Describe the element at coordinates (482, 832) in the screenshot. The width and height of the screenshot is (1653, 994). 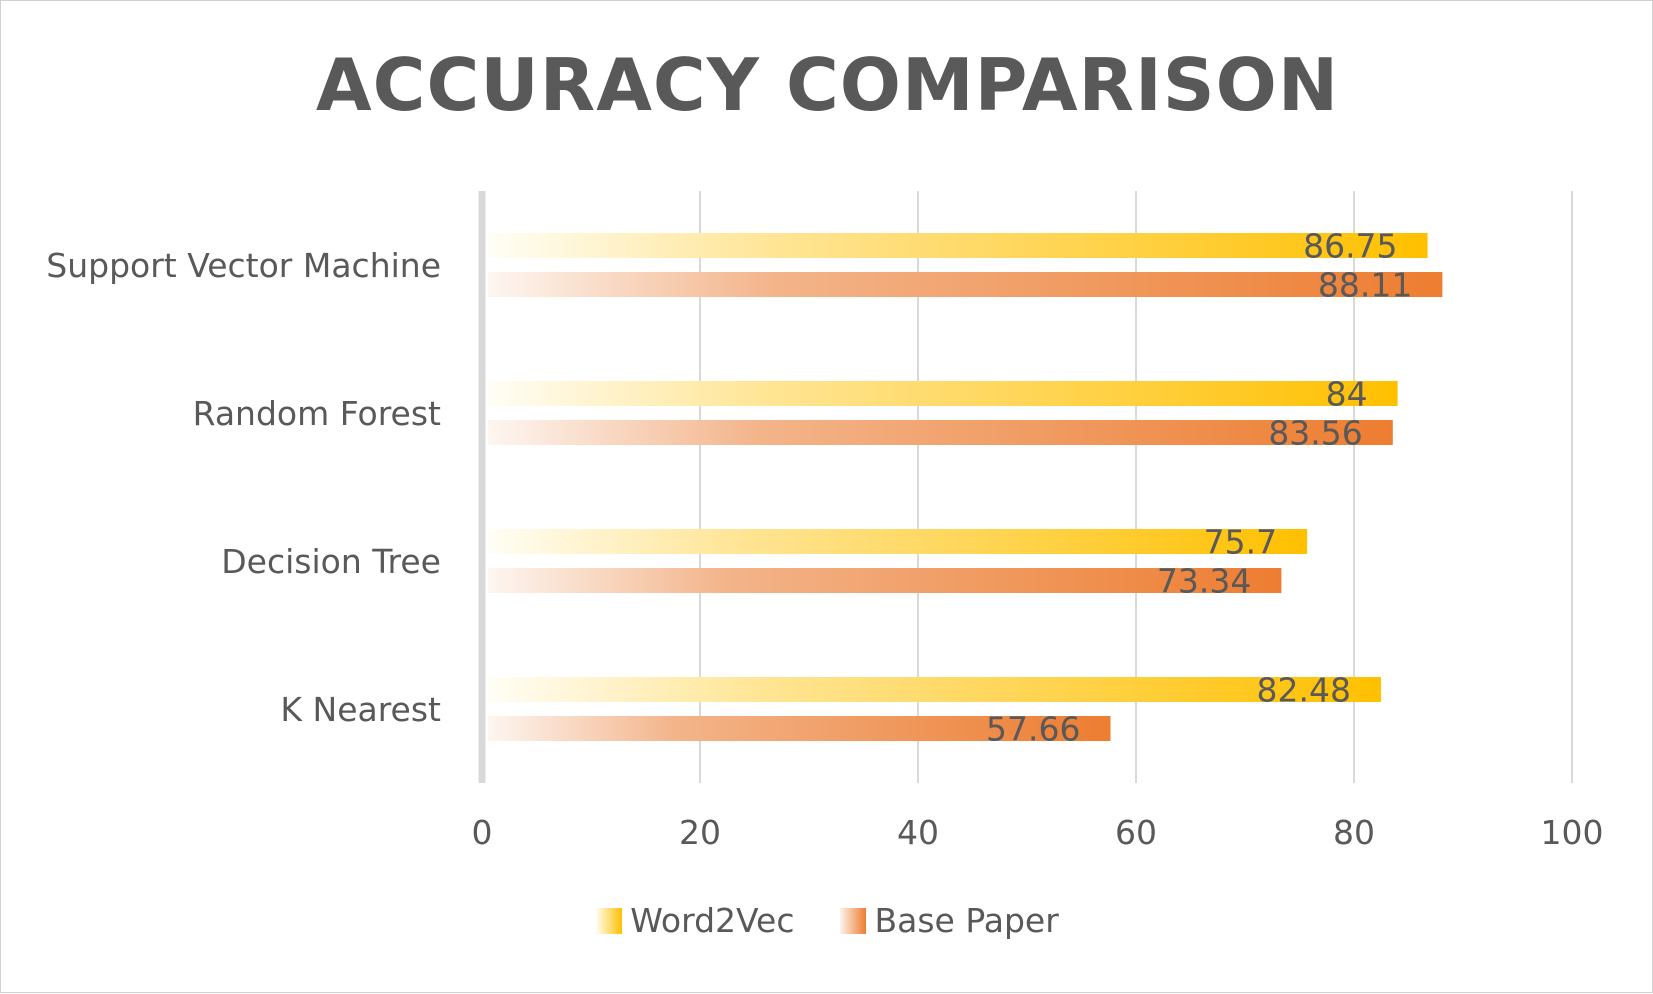
I see `x-tick-label-0: 0` at that location.